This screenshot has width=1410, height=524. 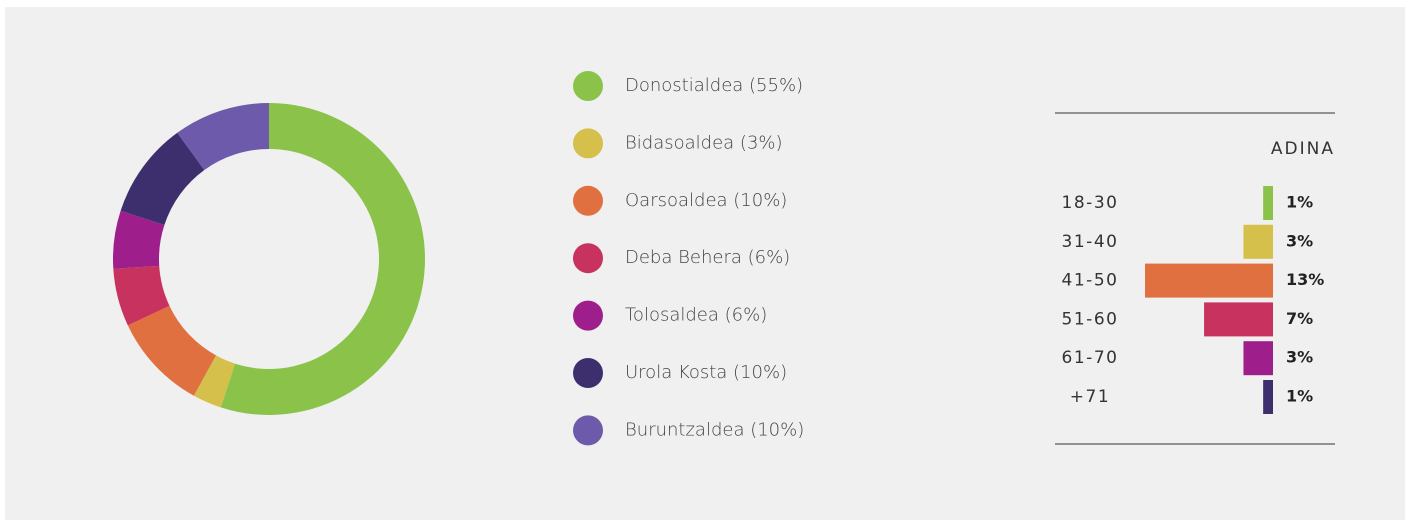 I want to click on legend-label: Donostialdea (55%), so click(x=714, y=85).